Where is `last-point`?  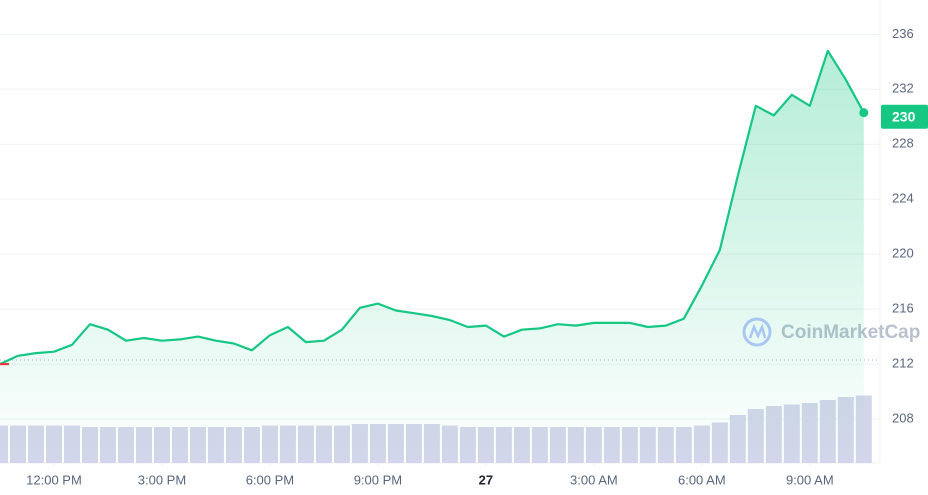
last-point is located at coordinates (864, 113).